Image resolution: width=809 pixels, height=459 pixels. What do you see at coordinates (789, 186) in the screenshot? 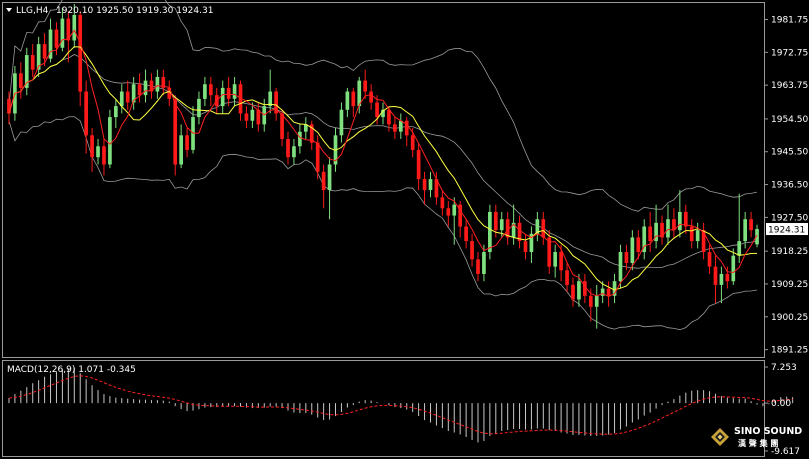
I see `price-tick-label: 1936.50` at bounding box center [789, 186].